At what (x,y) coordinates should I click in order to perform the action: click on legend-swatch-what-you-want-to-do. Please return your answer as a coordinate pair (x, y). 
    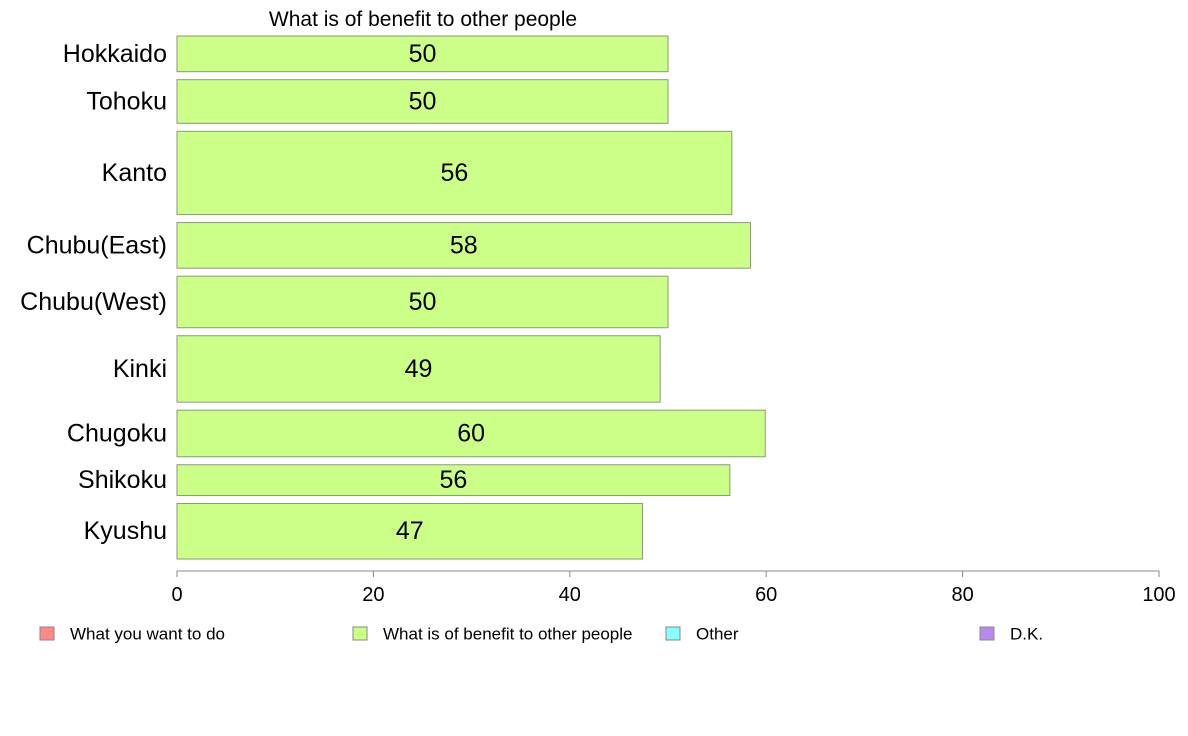
    Looking at the image, I should click on (47, 633).